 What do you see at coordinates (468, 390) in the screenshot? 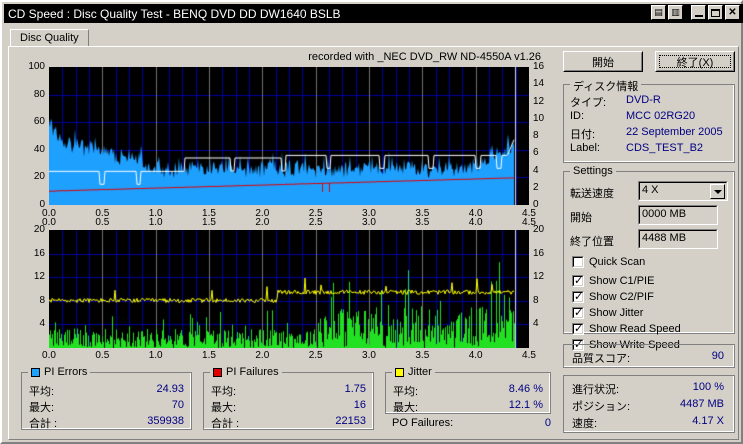
I see `jitter-stats-box: Jitter 平均: 8.46 % 最大: 12.1 %` at bounding box center [468, 390].